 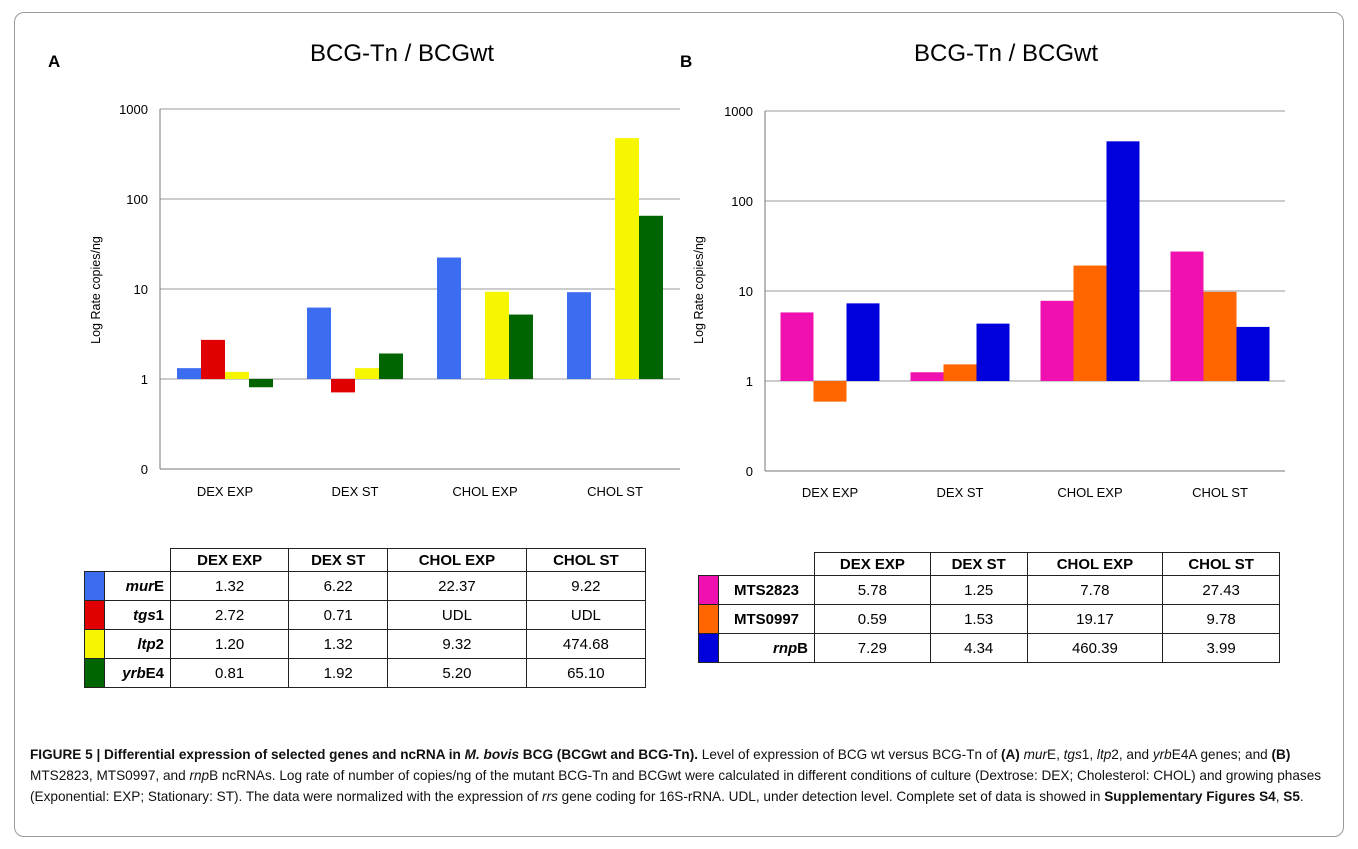 What do you see at coordinates (1291, 796) in the screenshot?
I see `caption-supplementary-link: S5` at bounding box center [1291, 796].